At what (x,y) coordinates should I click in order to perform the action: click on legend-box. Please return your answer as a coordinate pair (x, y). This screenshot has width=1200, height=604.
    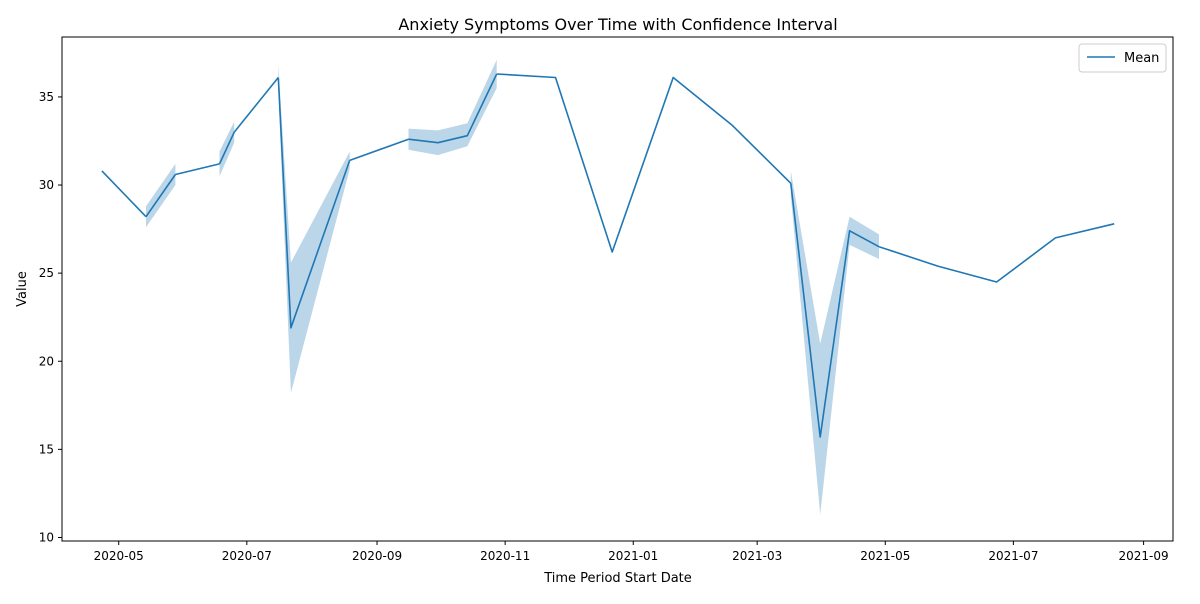
    Looking at the image, I should click on (1122, 58).